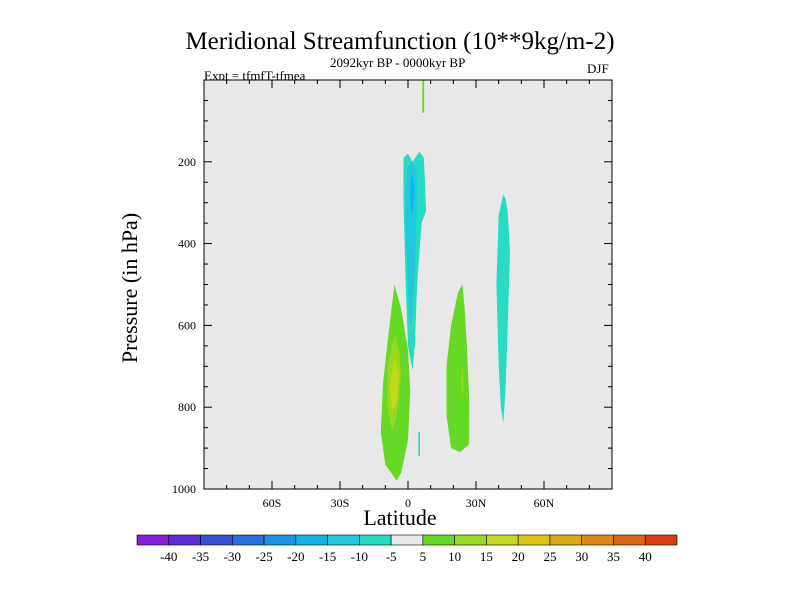 This screenshot has height=600, width=800. Describe the element at coordinates (187, 162) in the screenshot. I see `y-tick-label: 200` at that location.